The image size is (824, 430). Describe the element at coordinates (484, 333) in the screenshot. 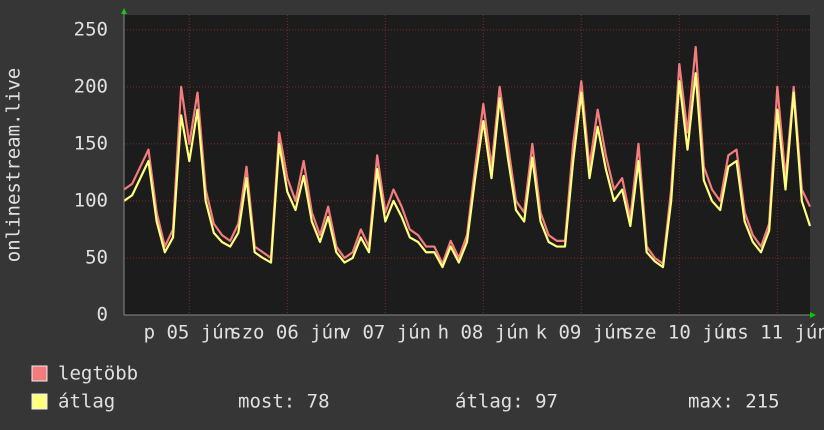

I see `x-tick-label: h 08 jún` at that location.